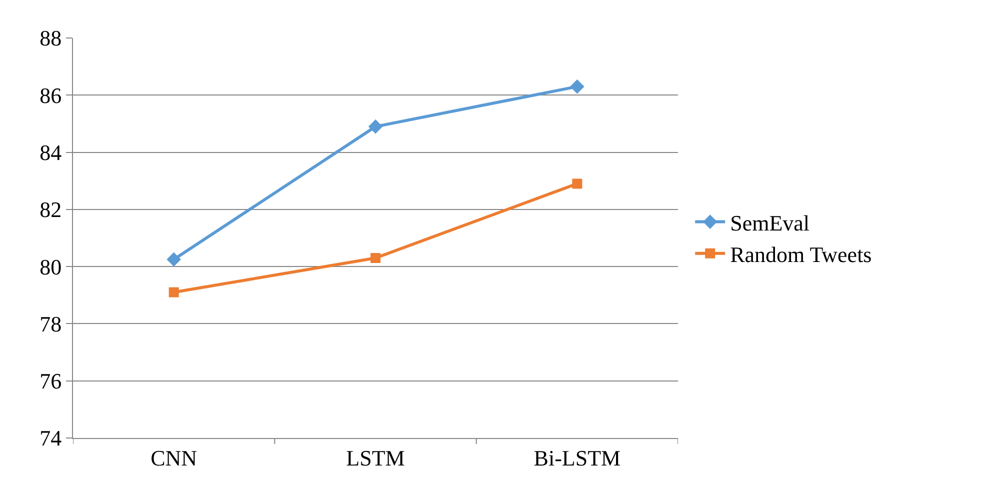 This screenshot has height=499, width=985. I want to click on x-tick-label: Bi-LSTM, so click(577, 457).